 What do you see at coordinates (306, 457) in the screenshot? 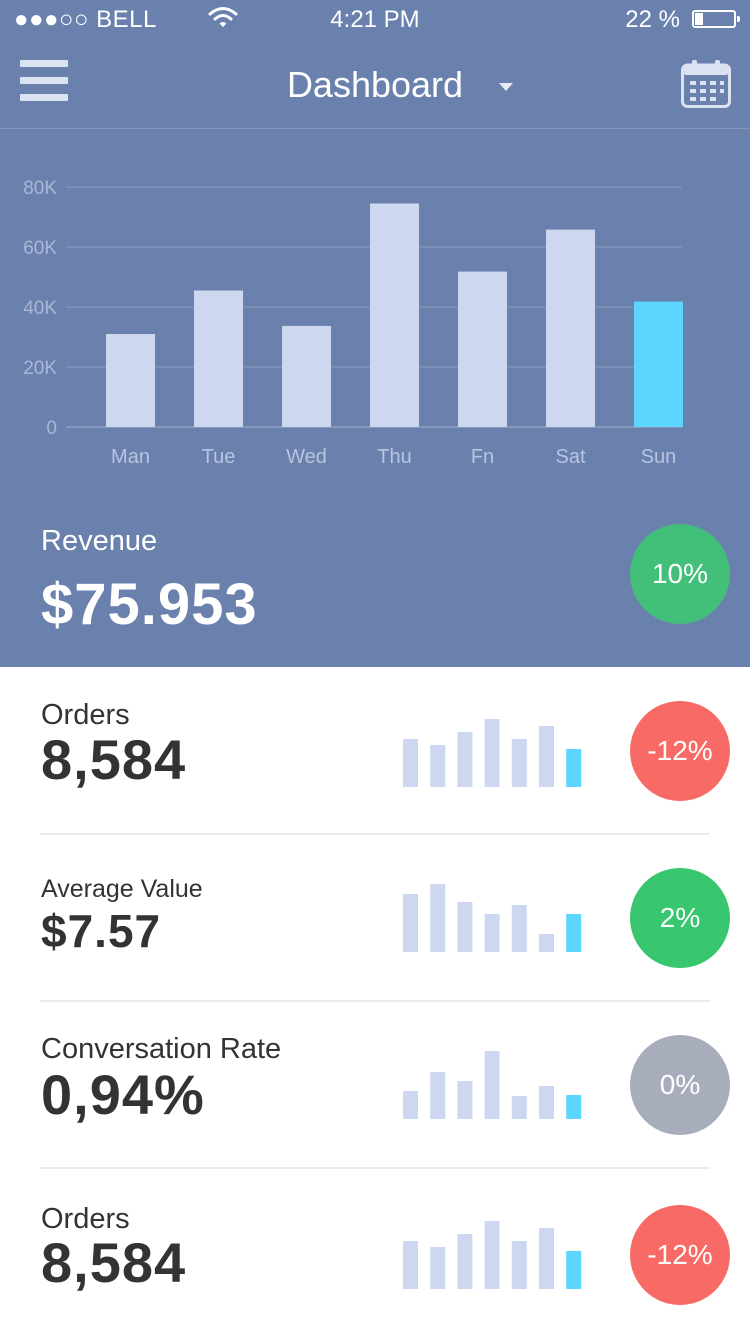
I see `x-tick-label: Wed` at bounding box center [306, 457].